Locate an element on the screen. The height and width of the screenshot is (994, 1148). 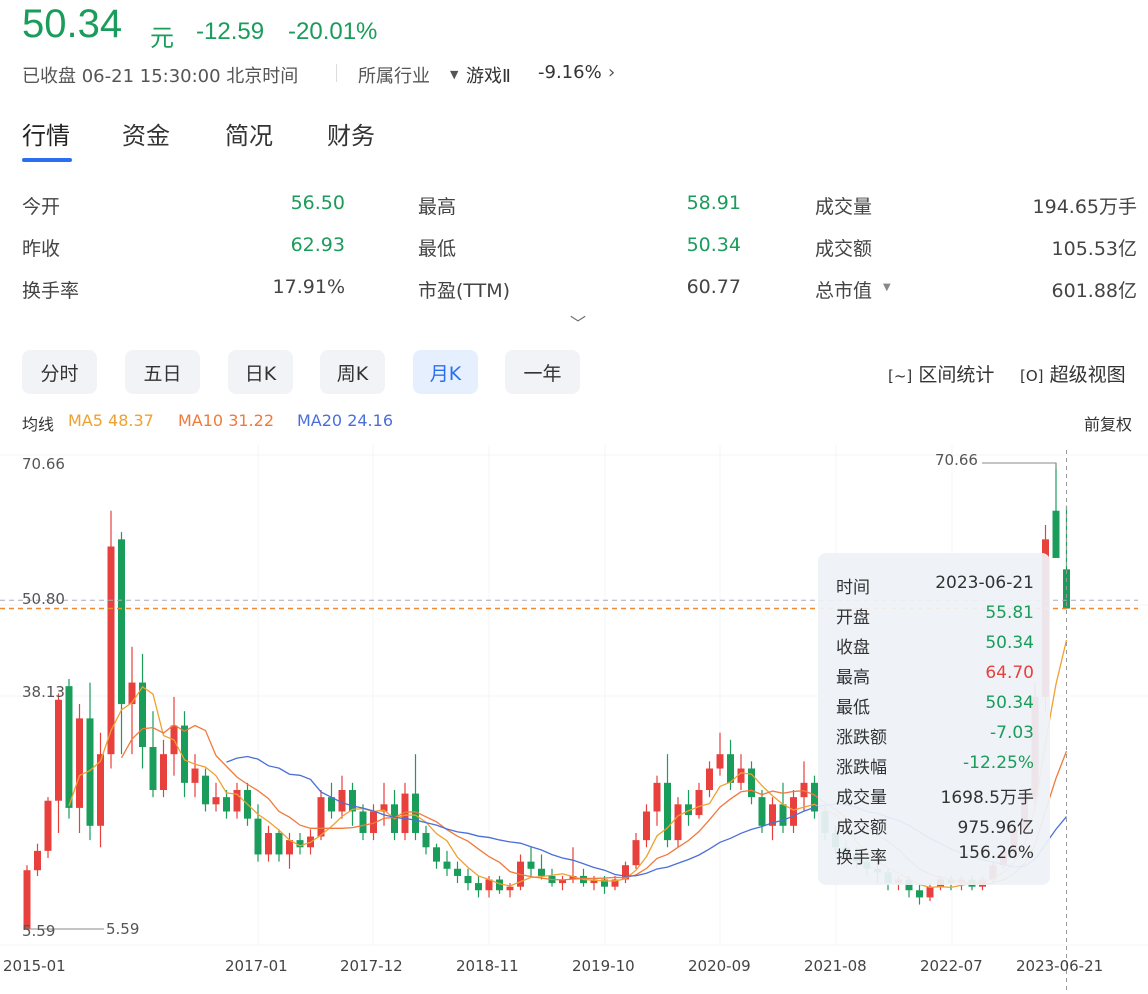
tooltip-row: 收盘 50.34 is located at coordinates (935, 645).